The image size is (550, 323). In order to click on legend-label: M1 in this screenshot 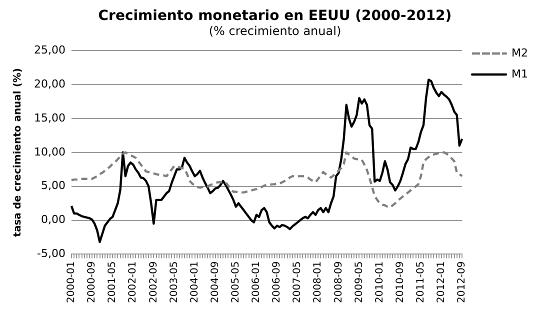, I will do `click(520, 73)`.